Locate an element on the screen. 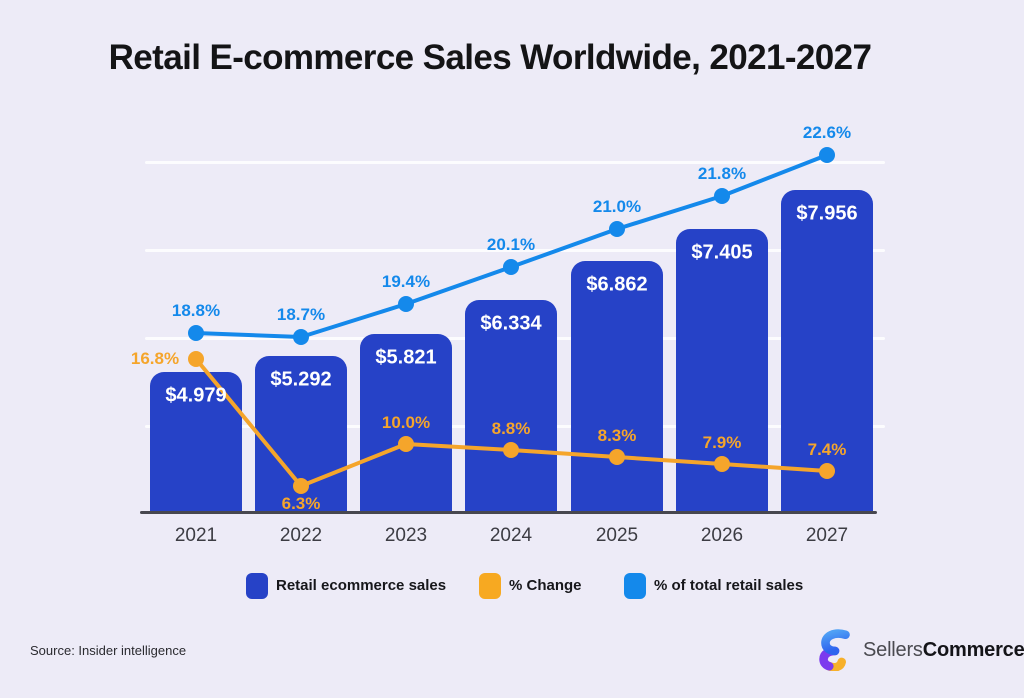 The height and width of the screenshot is (698, 1024). logo-wordmark: SellersCommerce is located at coordinates (943, 649).